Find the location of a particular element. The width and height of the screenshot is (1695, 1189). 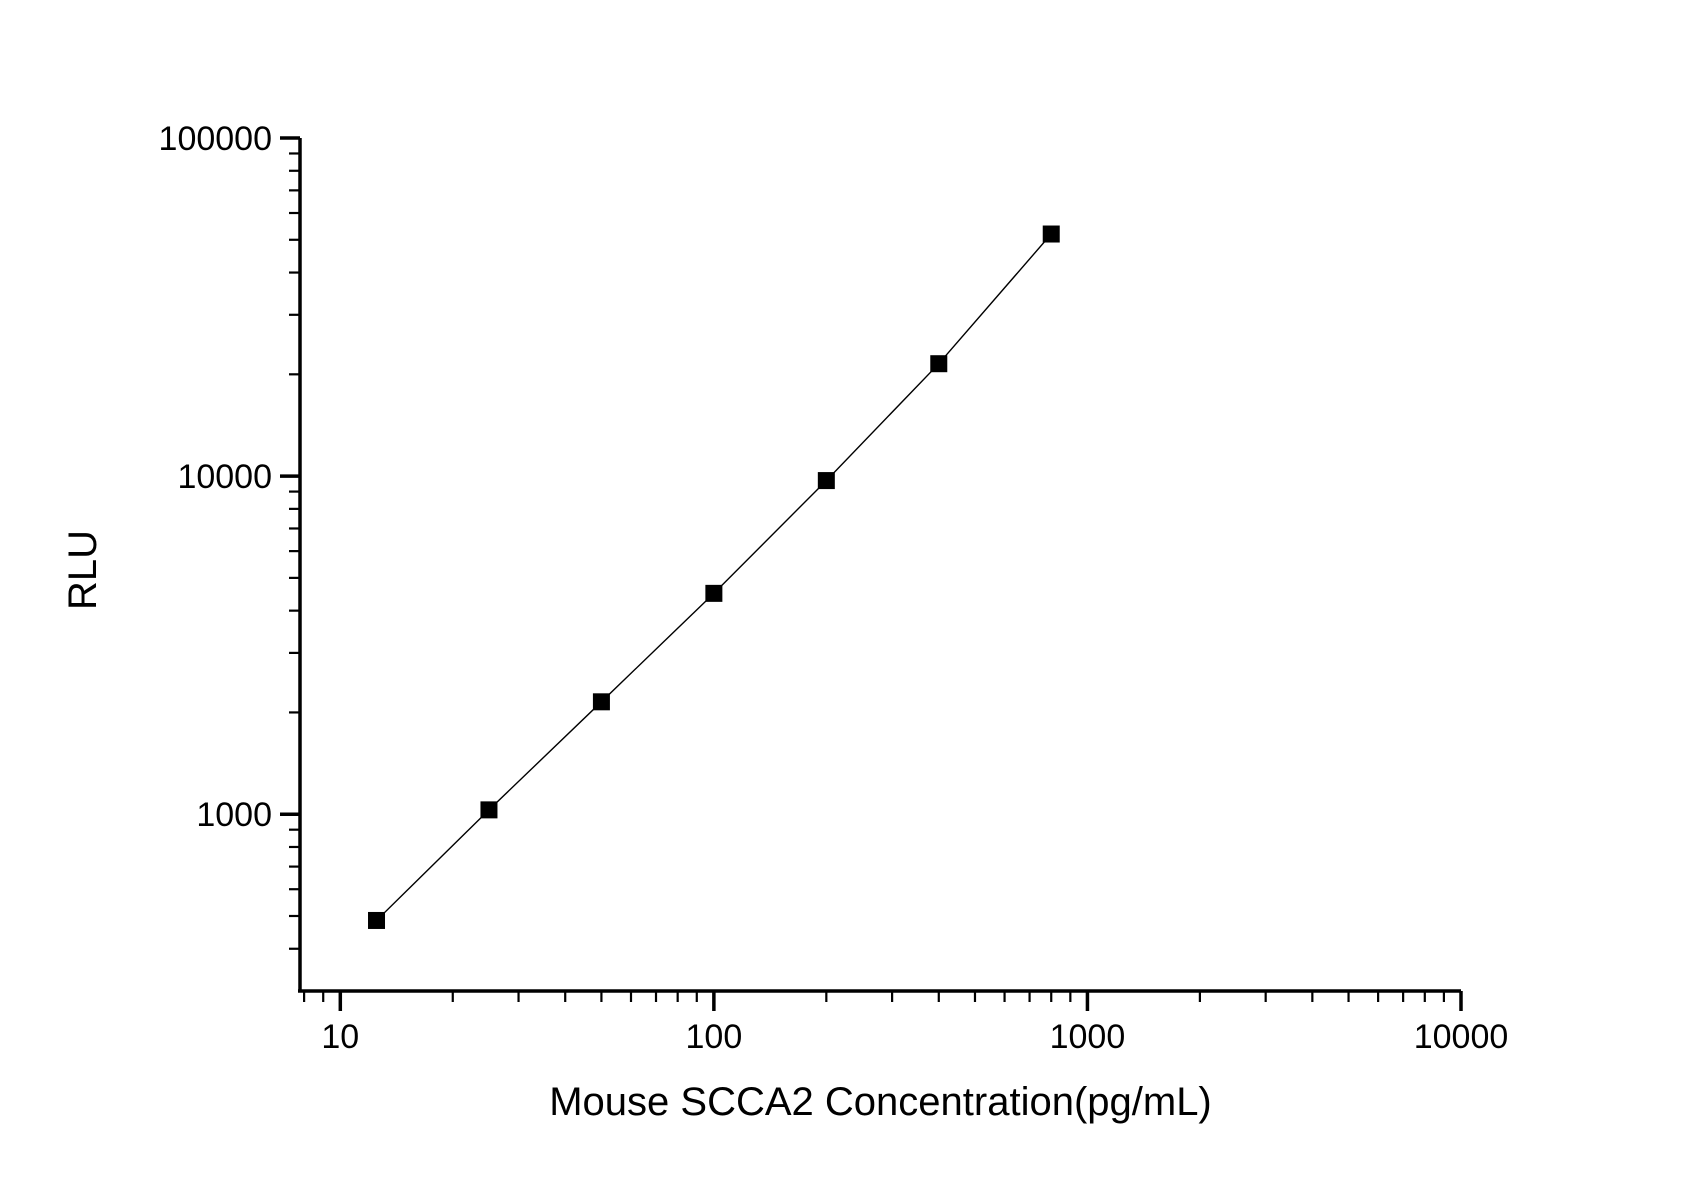

x-tick-label: 1000 is located at coordinates (1088, 1037).